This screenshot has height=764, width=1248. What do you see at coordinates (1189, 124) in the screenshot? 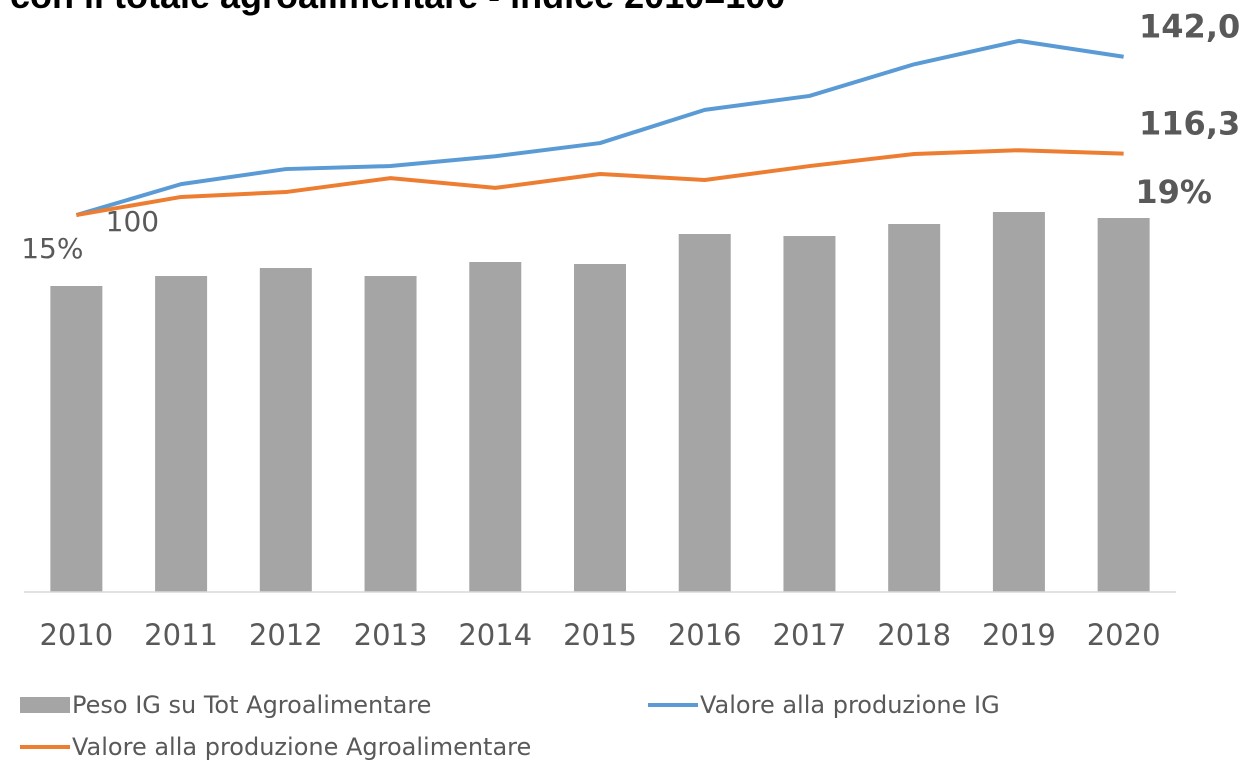
I see `data-label: 116,3` at bounding box center [1189, 124].